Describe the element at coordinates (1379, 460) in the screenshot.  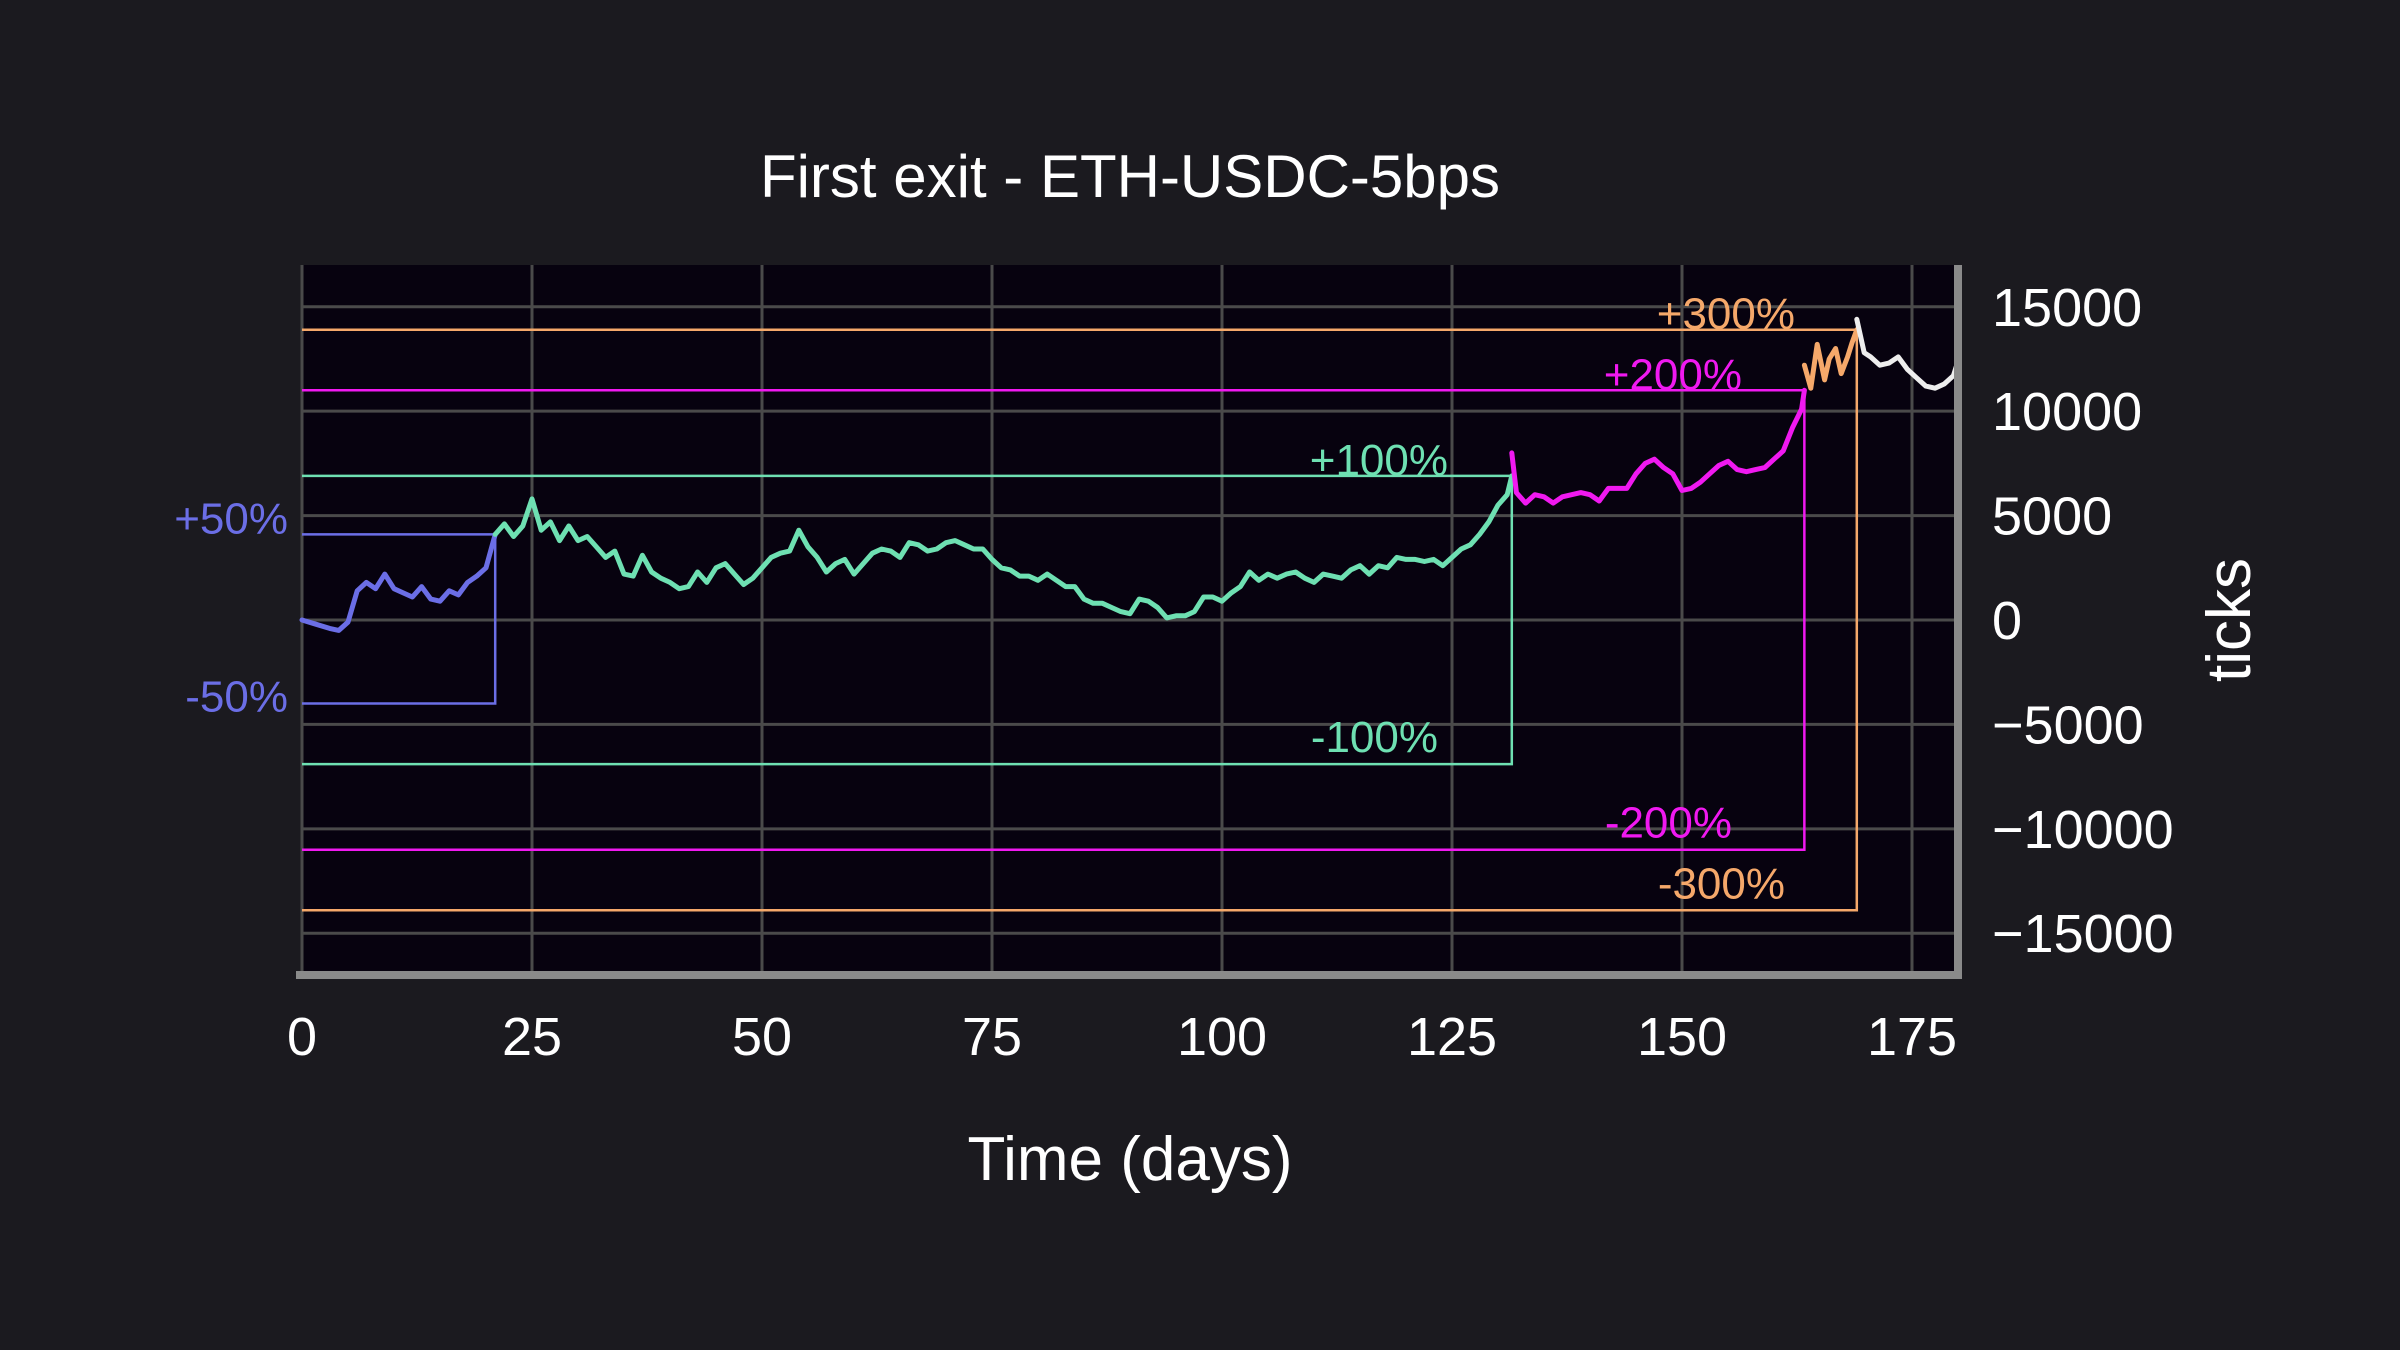
I see `band-upper-label: +100%` at that location.